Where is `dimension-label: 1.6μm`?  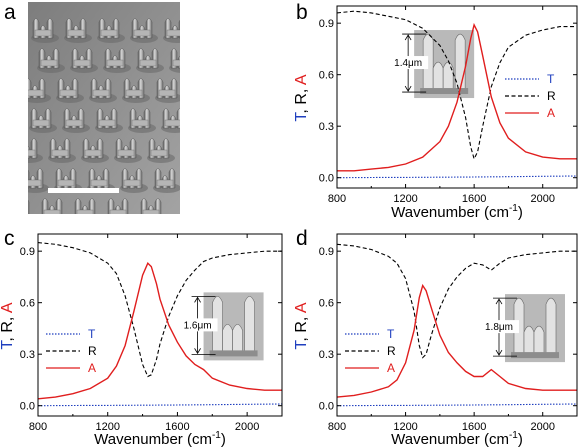
dimension-label: 1.6μm is located at coordinates (198, 325).